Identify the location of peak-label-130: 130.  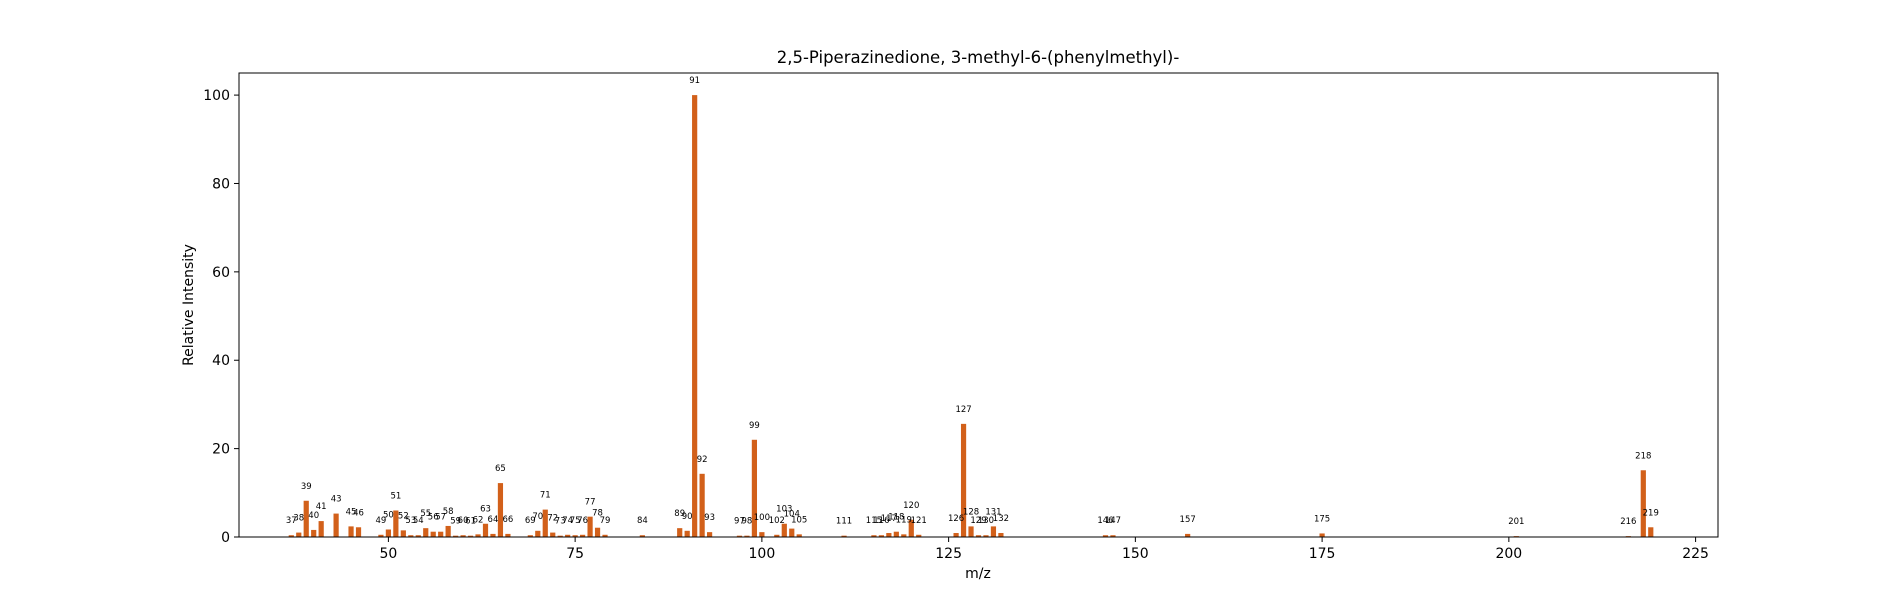
(986, 521).